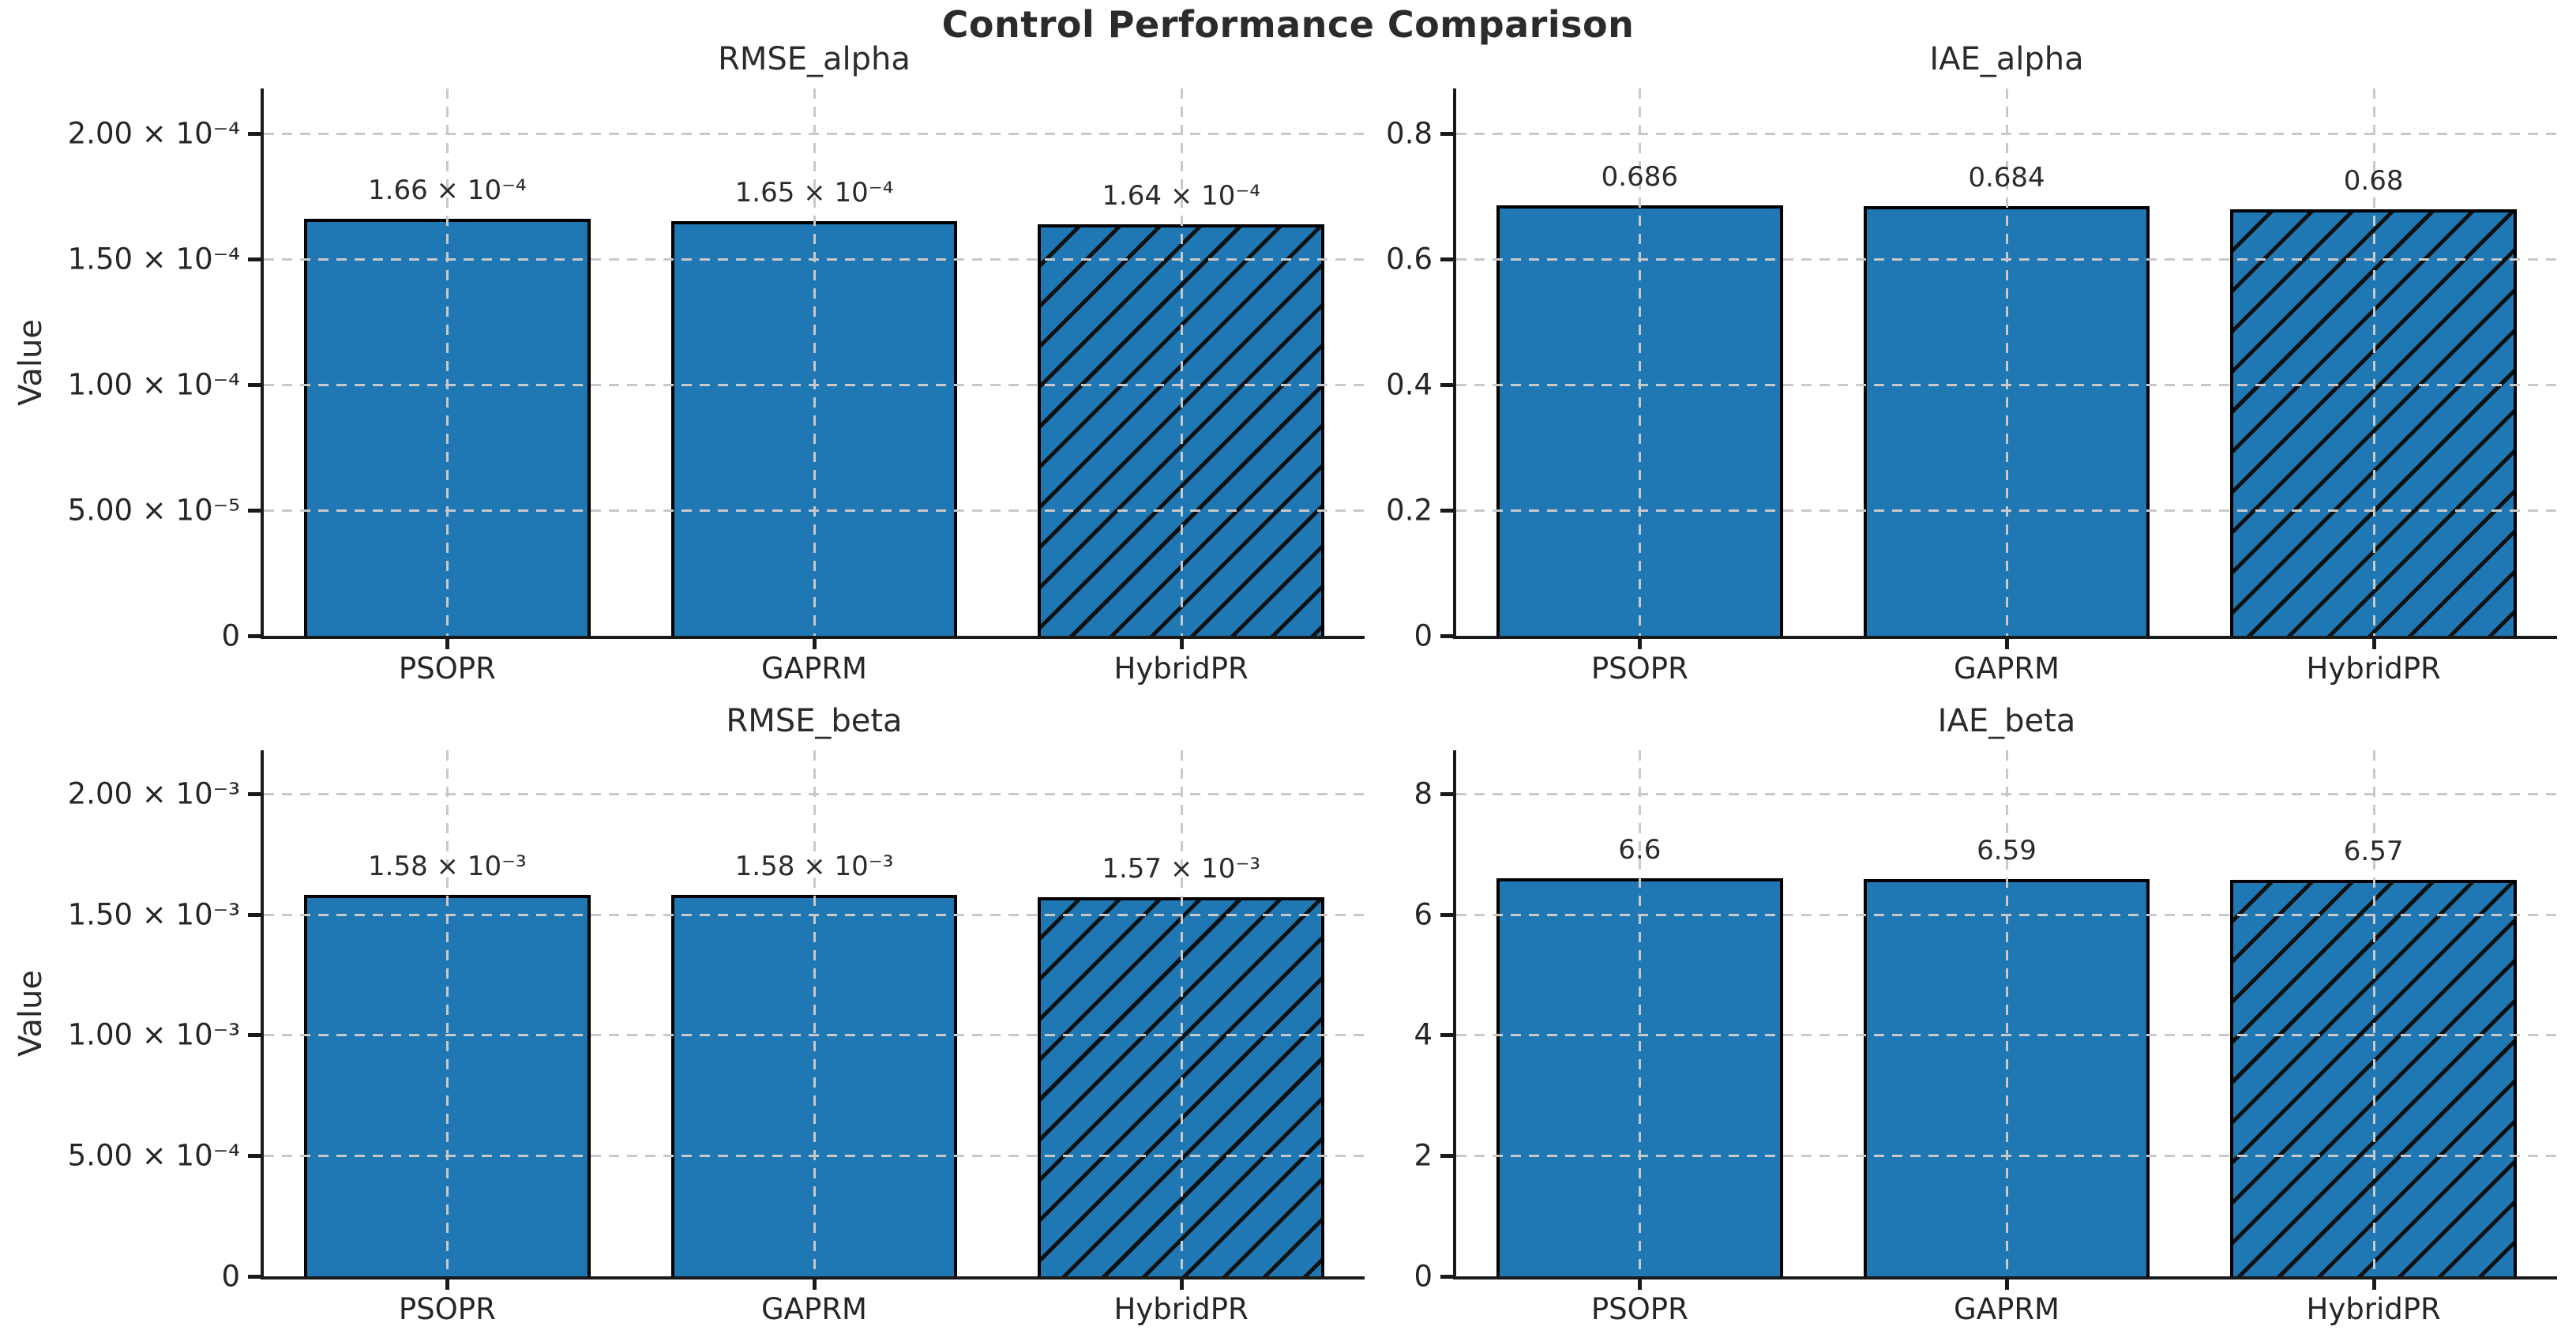  Describe the element at coordinates (1409, 385) in the screenshot. I see `y-tick-label: 0.4` at that location.